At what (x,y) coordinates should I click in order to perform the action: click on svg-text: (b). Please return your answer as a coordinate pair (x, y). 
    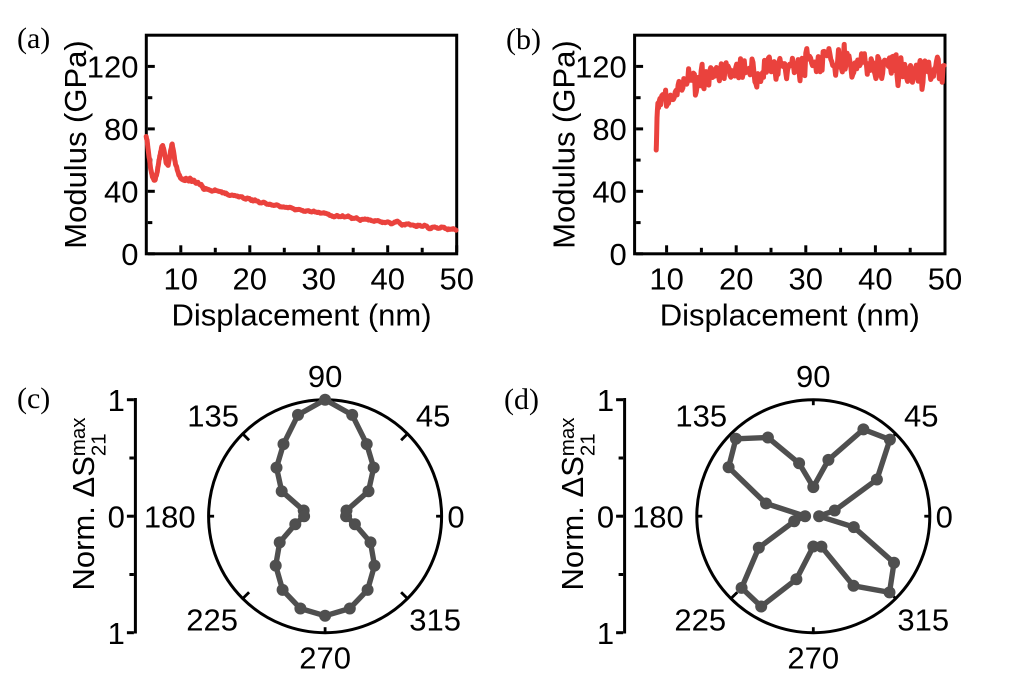
    Looking at the image, I should click on (523, 39).